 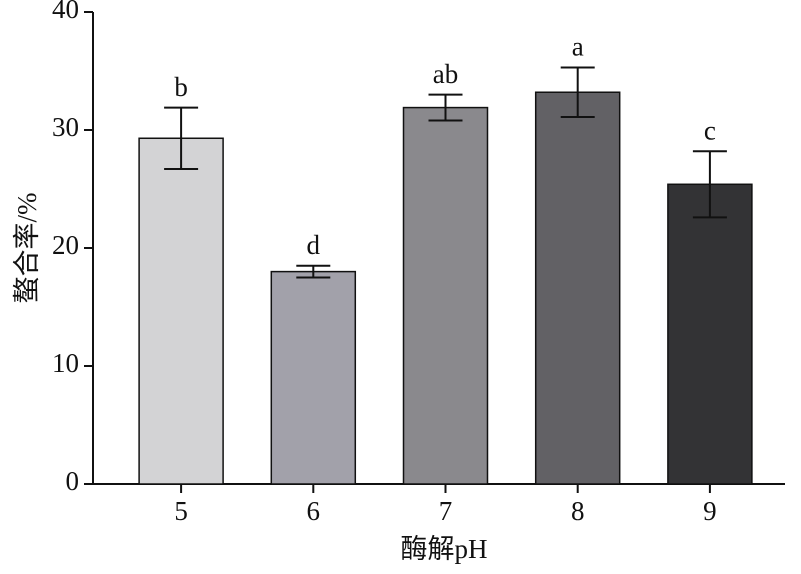 What do you see at coordinates (73, 481) in the screenshot?
I see `y-tick-label: 0` at bounding box center [73, 481].